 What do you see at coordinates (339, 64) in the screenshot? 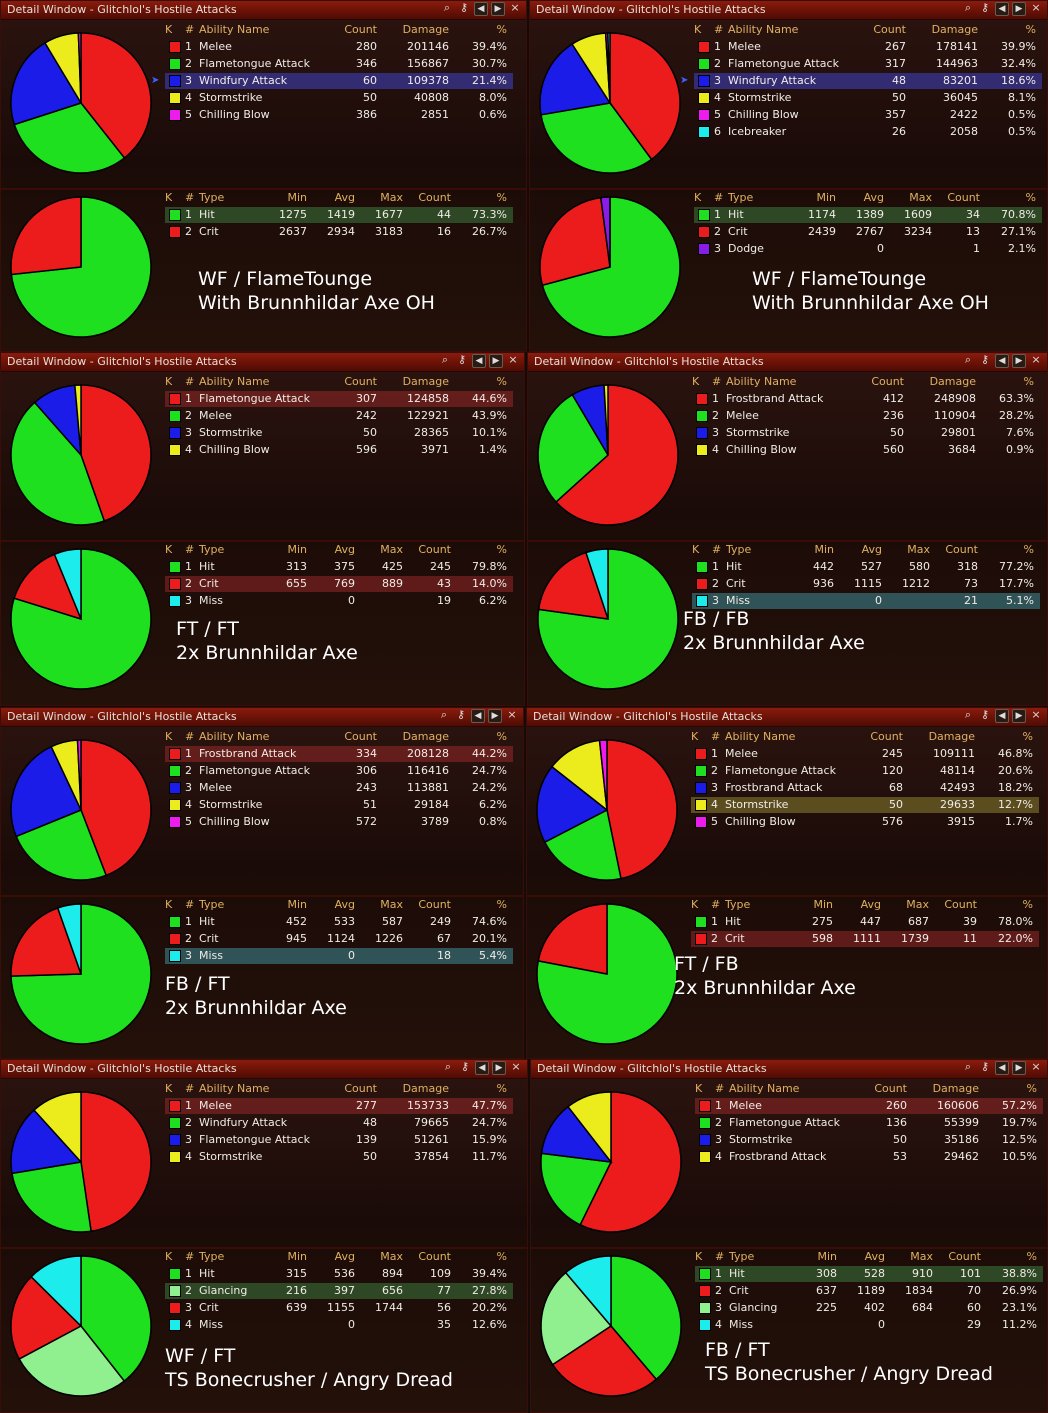
I see `ability-row: 2 Flametongue Attack 346 156867 30.7%` at bounding box center [339, 64].